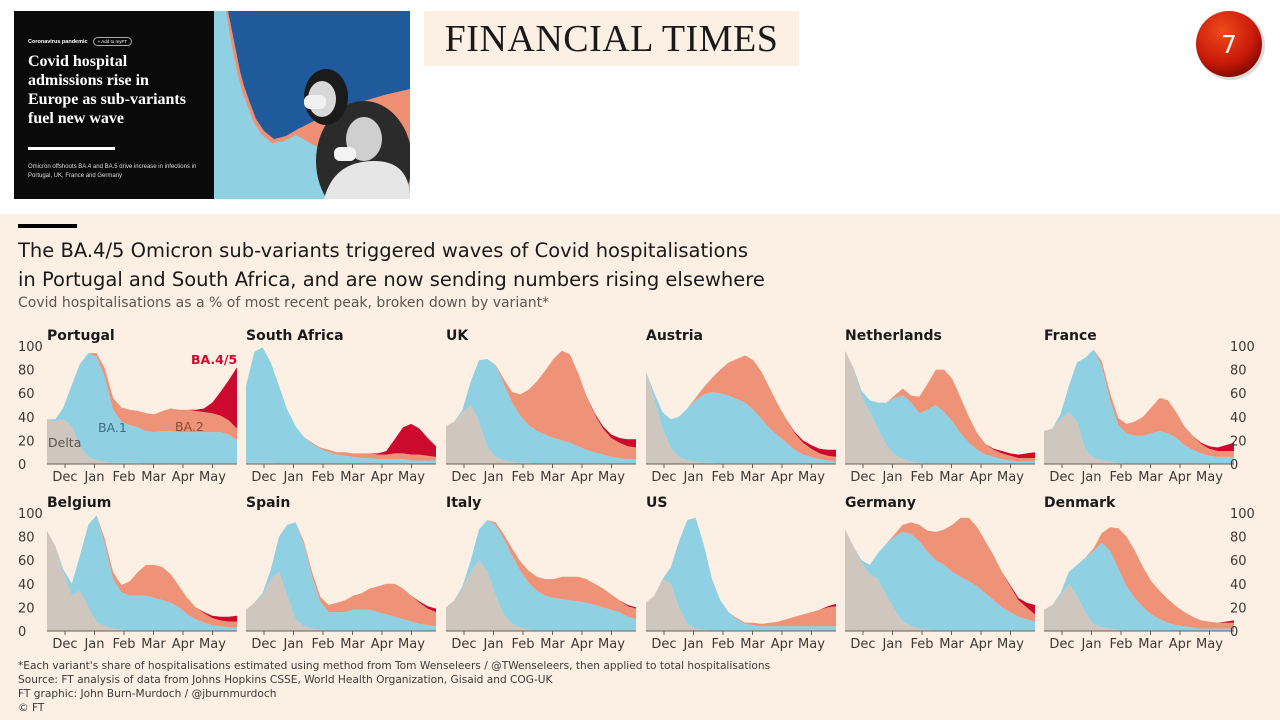 This screenshot has height=720, width=1280. I want to click on annotation-ba1: BA.1, so click(112, 427).